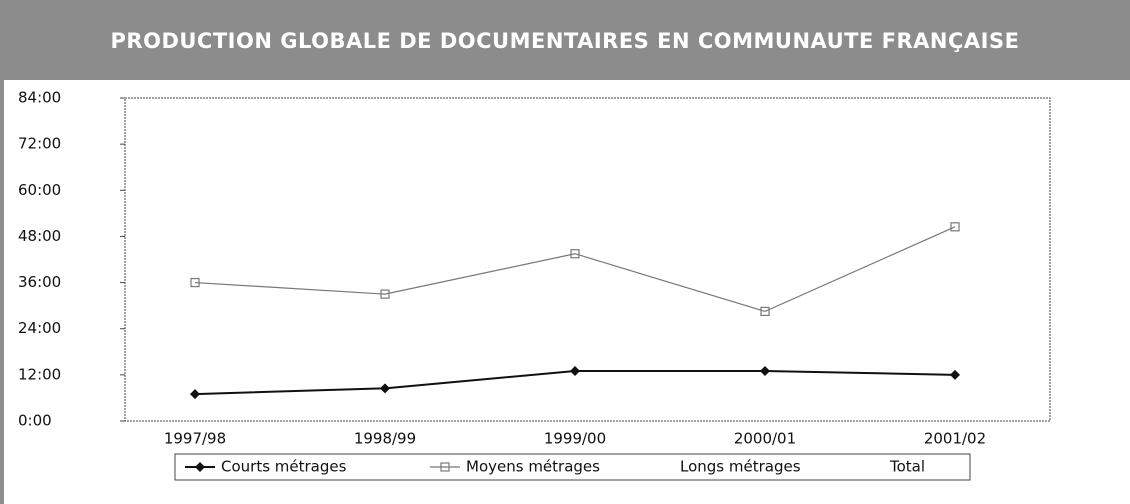 Image resolution: width=1130 pixels, height=504 pixels. I want to click on x-tick-label: 1997/98, so click(195, 439).